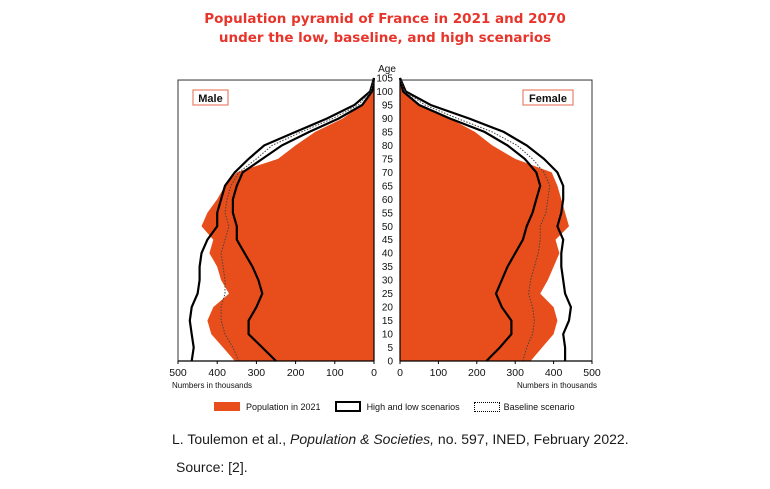  Describe the element at coordinates (362, 439) in the screenshot. I see `citation-journal: Population & Societies,` at that location.